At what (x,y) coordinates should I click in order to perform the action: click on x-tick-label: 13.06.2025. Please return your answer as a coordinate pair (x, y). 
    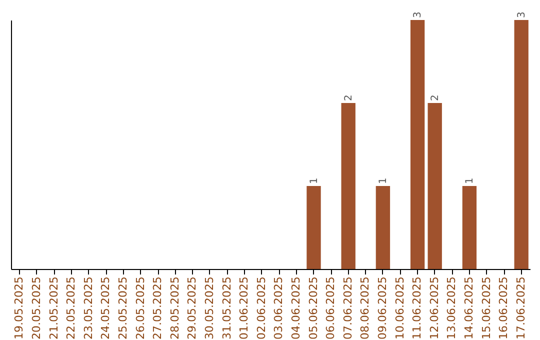
    Looking at the image, I should click on (451, 308).